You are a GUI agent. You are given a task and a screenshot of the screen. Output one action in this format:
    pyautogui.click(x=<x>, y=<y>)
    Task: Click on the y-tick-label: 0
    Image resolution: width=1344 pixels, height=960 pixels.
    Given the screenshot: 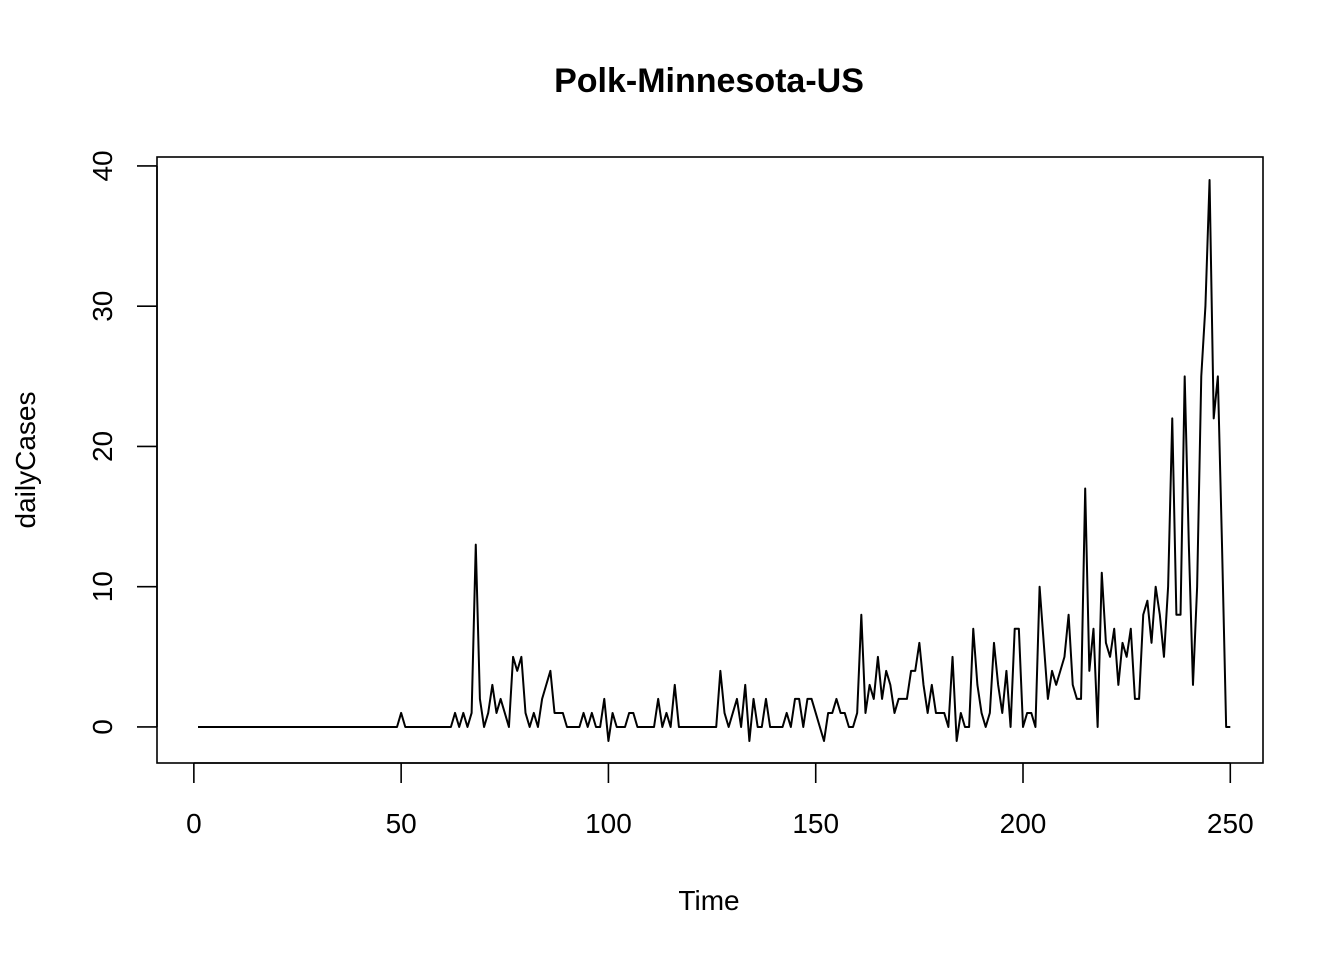 What is the action you would take?
    pyautogui.click(x=102, y=727)
    